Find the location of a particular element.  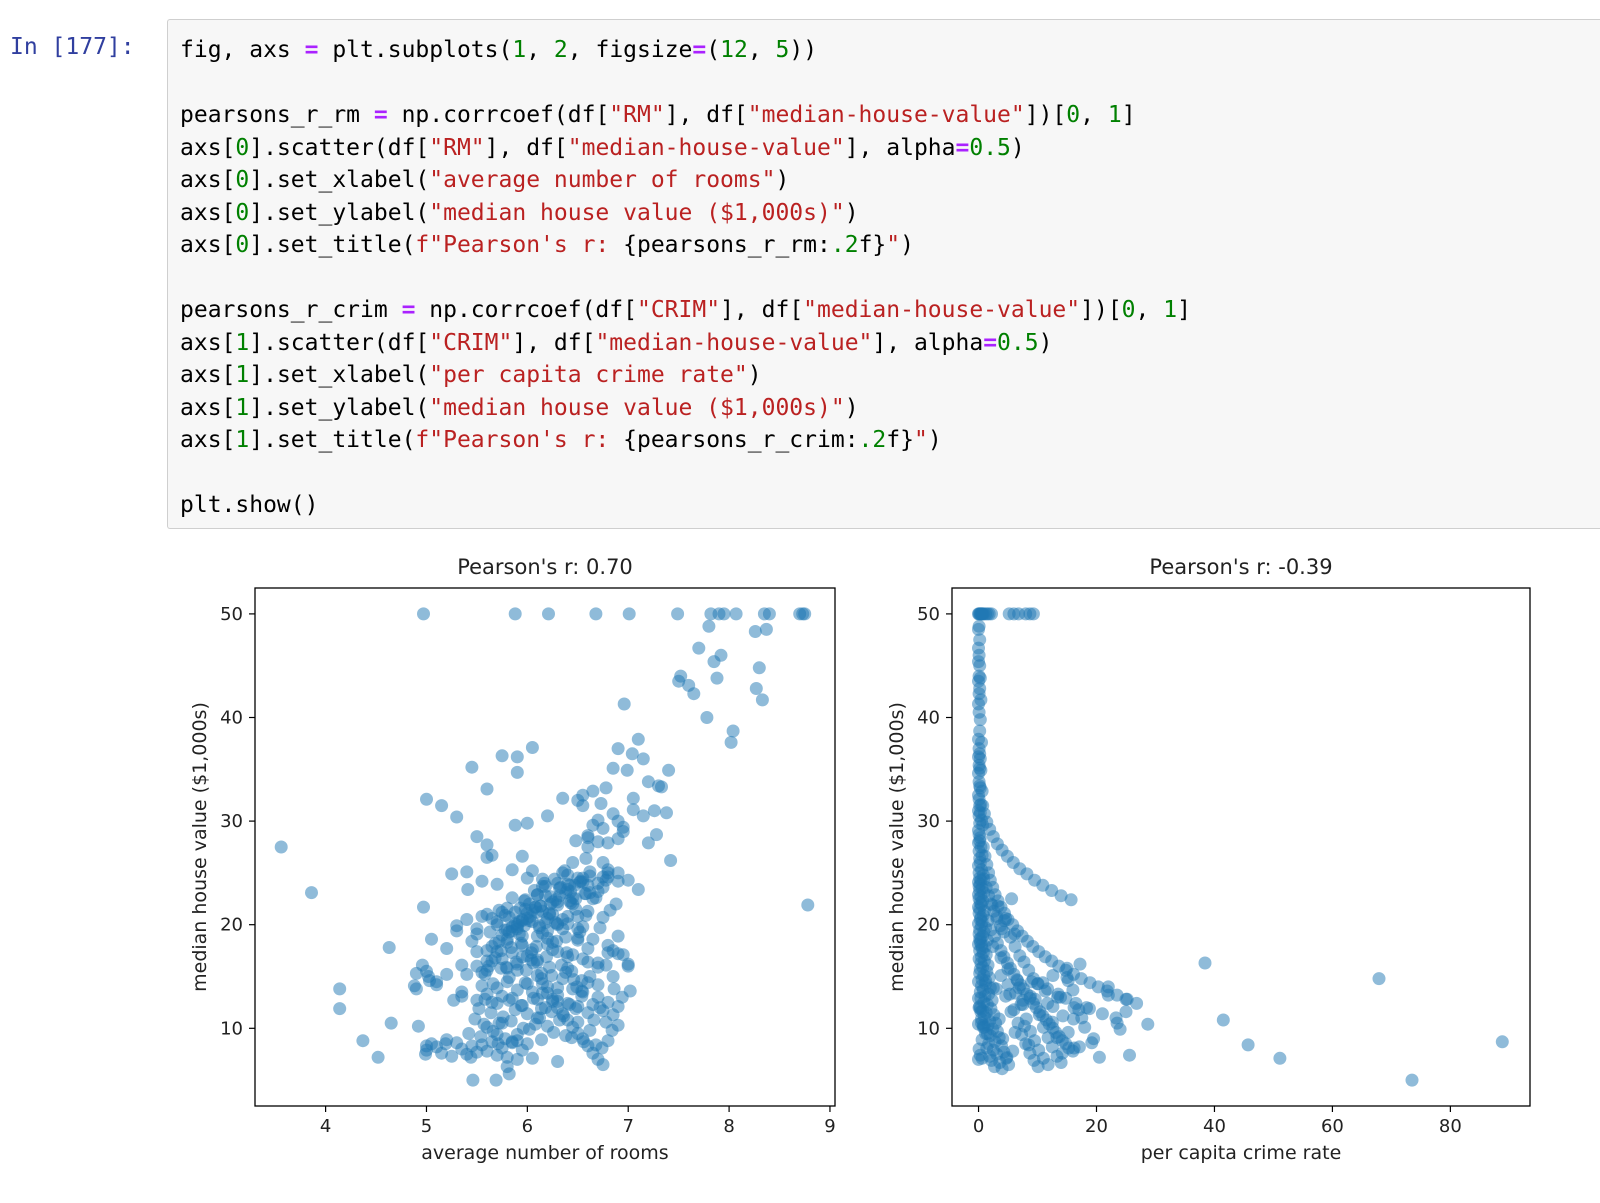

chart2-ytick-label: 40 is located at coordinates (928, 718).